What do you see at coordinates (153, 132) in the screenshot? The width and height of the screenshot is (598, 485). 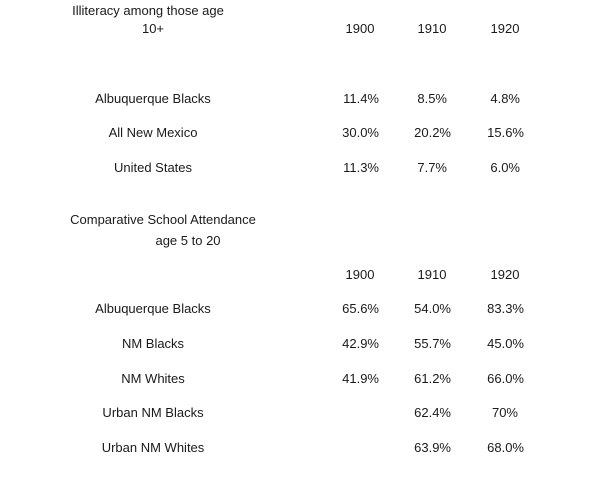 I see `illiteracy-row-label: All New Mexico` at bounding box center [153, 132].